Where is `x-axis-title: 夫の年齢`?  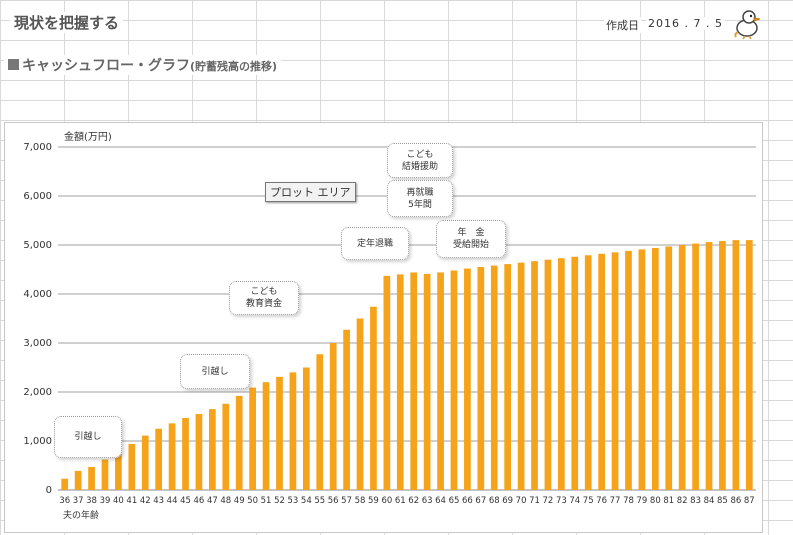 x-axis-title: 夫の年齢 is located at coordinates (81, 516).